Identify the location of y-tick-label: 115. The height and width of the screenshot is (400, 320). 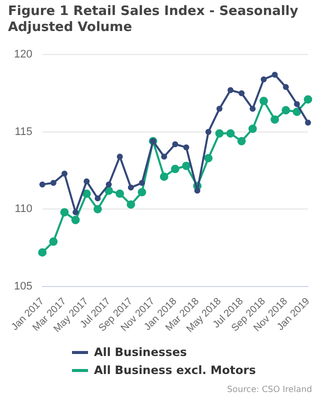
(23, 132).